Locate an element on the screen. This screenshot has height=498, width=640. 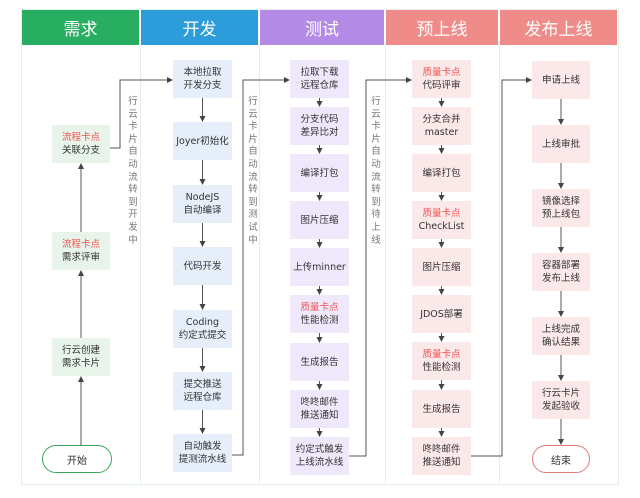
process-label: 开发分支 is located at coordinates (202, 85).